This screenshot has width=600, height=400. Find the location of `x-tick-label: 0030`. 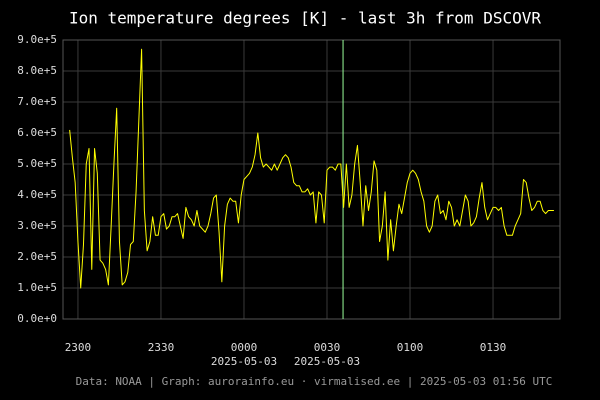

x-tick-label: 0030 is located at coordinates (327, 347).